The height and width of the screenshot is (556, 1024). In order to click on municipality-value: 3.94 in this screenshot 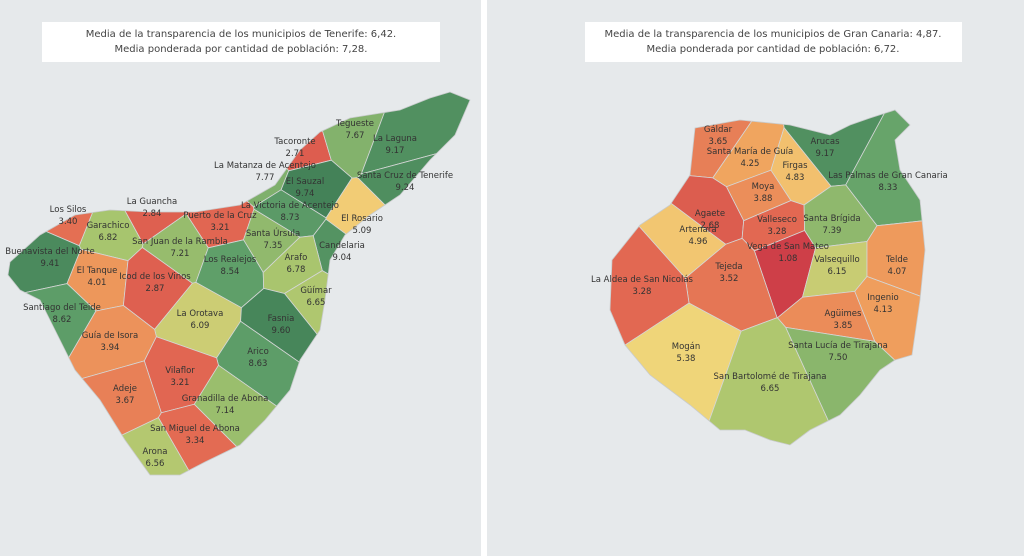, I will do `click(110, 348)`.